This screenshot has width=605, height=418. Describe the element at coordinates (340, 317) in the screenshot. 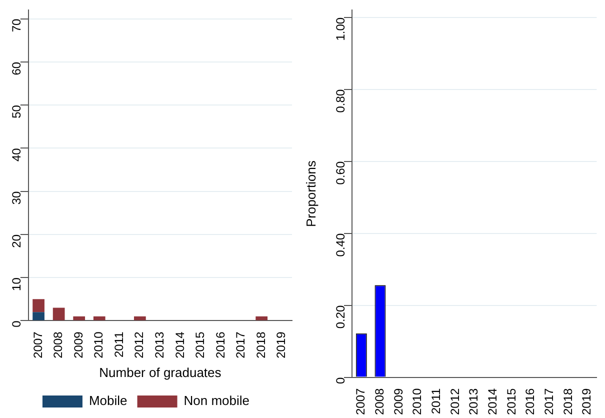

I see `y-tick-label: 0.20` at that location.